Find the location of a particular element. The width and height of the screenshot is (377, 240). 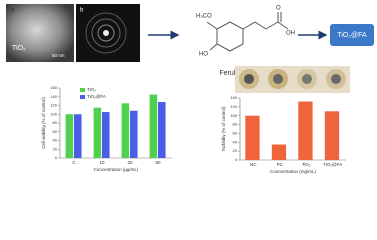

legend-label: TiO₂ is located at coordinates (91, 89).